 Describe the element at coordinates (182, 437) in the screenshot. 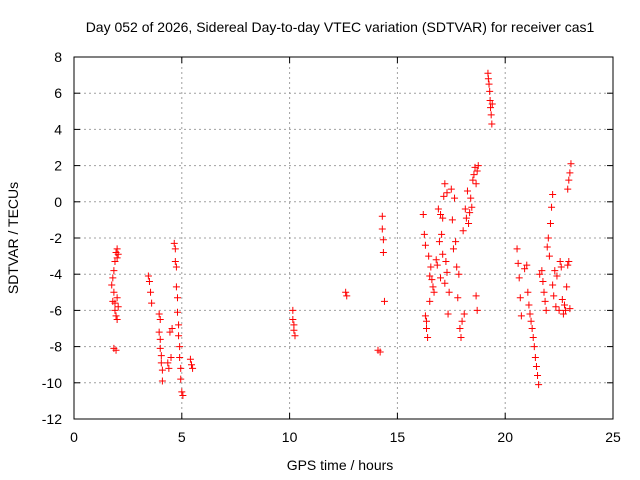

I see `x-tick-label: 5` at that location.